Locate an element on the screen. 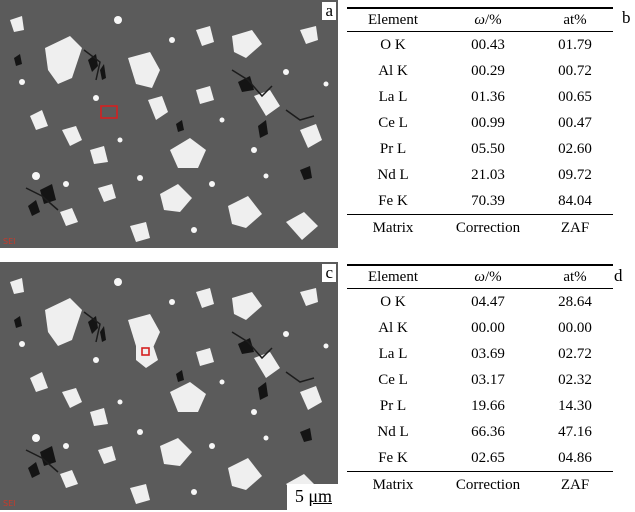 The height and width of the screenshot is (512, 635). table-row: Nd L 66.36 47.16 is located at coordinates (480, 432).